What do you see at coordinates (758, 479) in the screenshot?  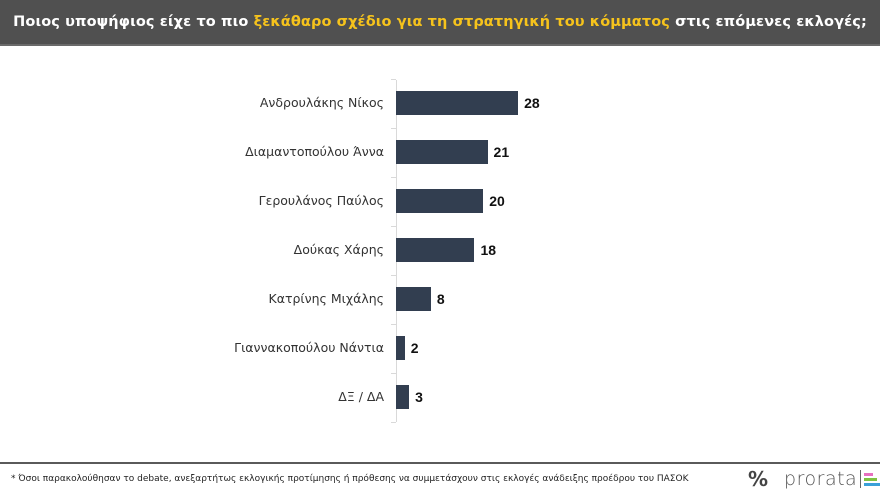 I see `percent-icon: %` at bounding box center [758, 479].